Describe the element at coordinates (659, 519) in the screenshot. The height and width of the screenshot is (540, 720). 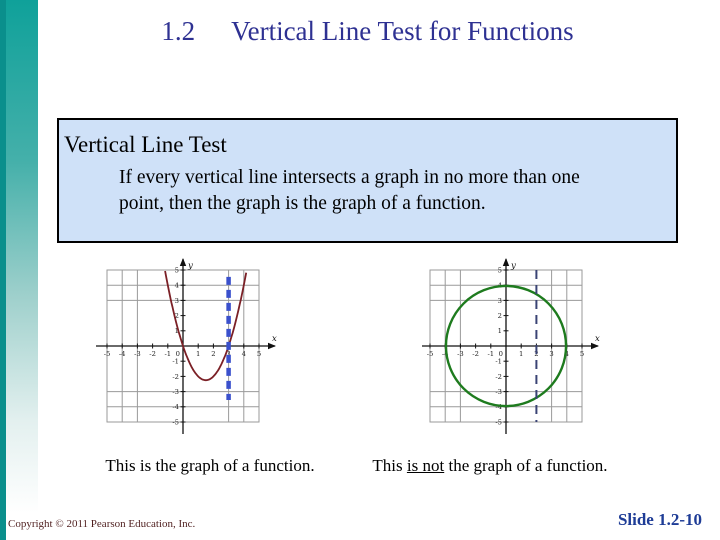
I see `slide-number: Slide 1.2-10` at that location.